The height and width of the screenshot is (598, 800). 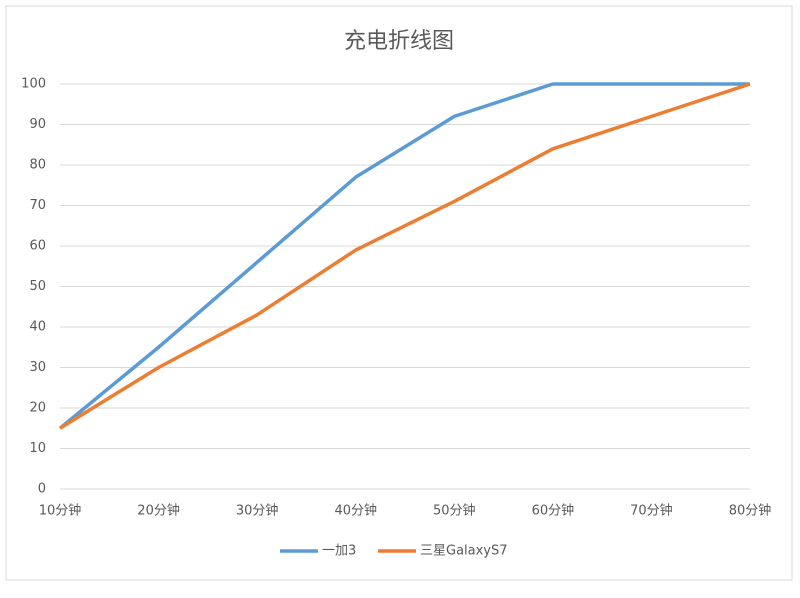 I want to click on chart-title: 充电折线图, so click(x=399, y=41).